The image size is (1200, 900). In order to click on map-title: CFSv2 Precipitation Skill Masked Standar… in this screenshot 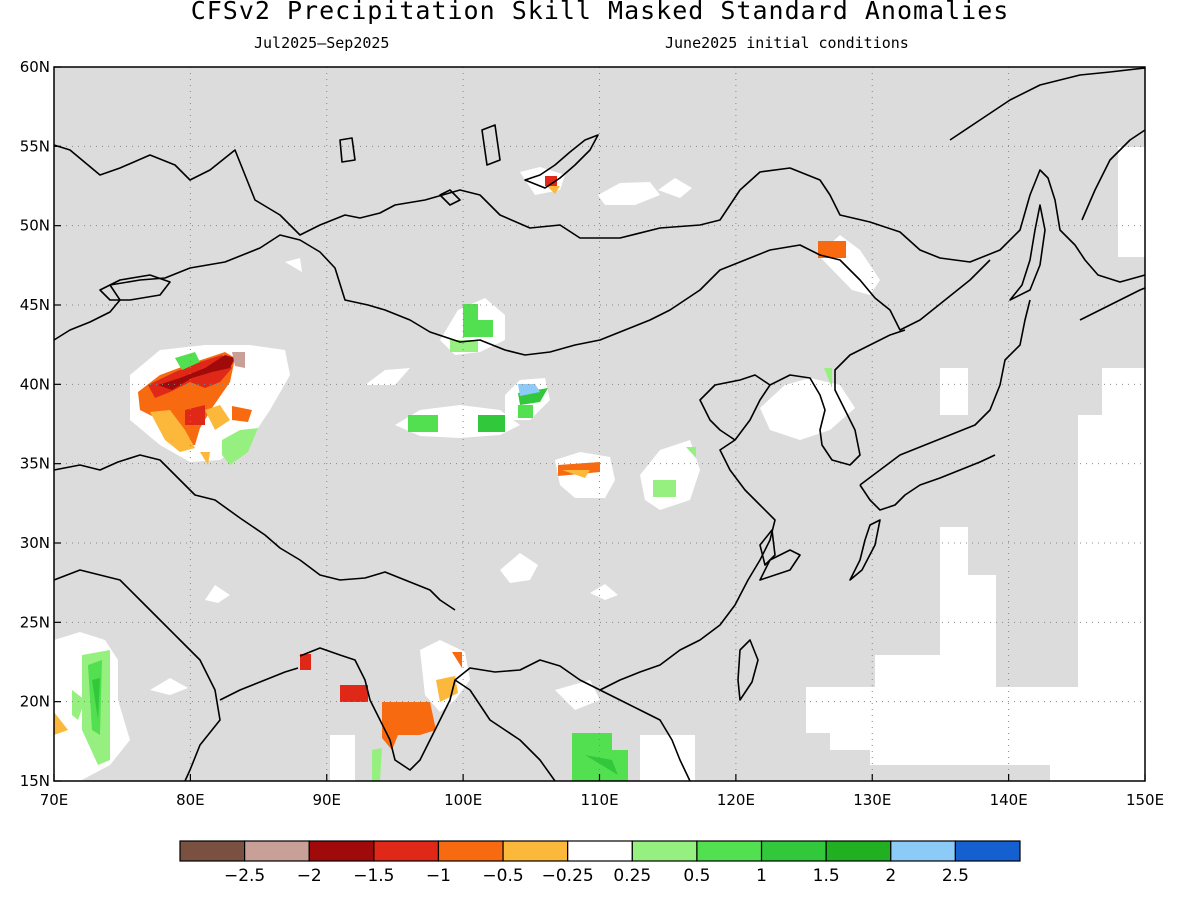, I will do `click(600, 12)`.